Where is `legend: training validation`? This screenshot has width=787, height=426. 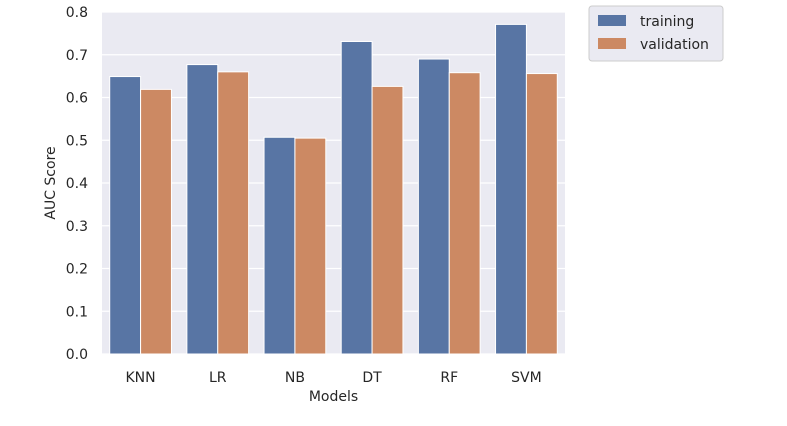
legend: training validation is located at coordinates (656, 33).